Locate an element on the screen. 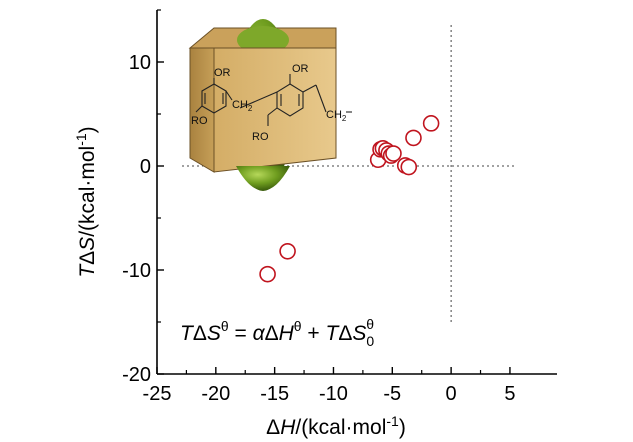 The width and height of the screenshot is (633, 442). equation-annotation: TΔSθ = αΔHθ + TΔS0θ is located at coordinates (277, 332).